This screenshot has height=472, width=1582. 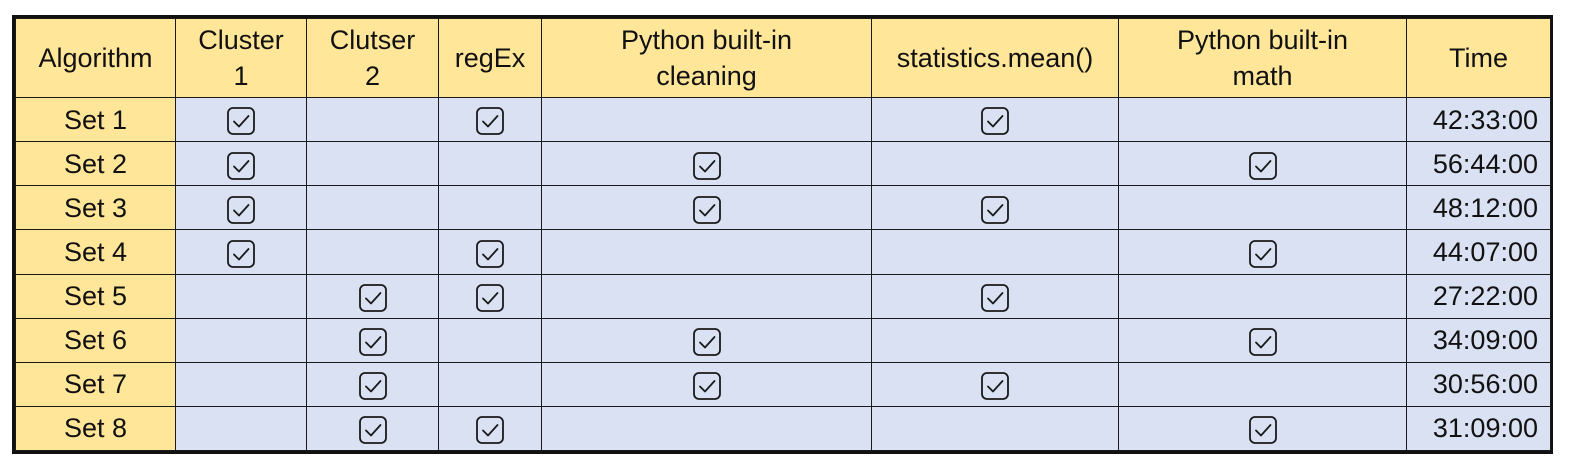 I want to click on table-row: Set 8 31:09:00, so click(x=783, y=428).